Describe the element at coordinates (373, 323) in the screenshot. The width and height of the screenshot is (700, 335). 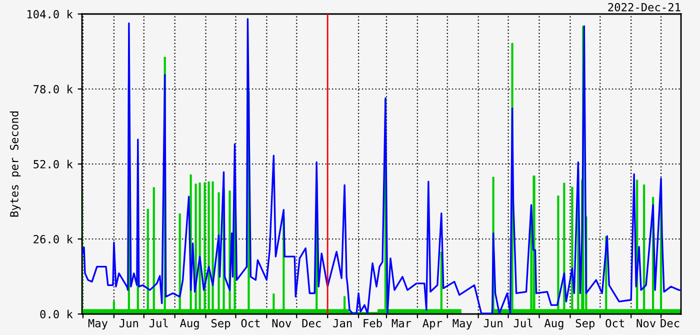
I see `x-tick-label: Feb` at that location.